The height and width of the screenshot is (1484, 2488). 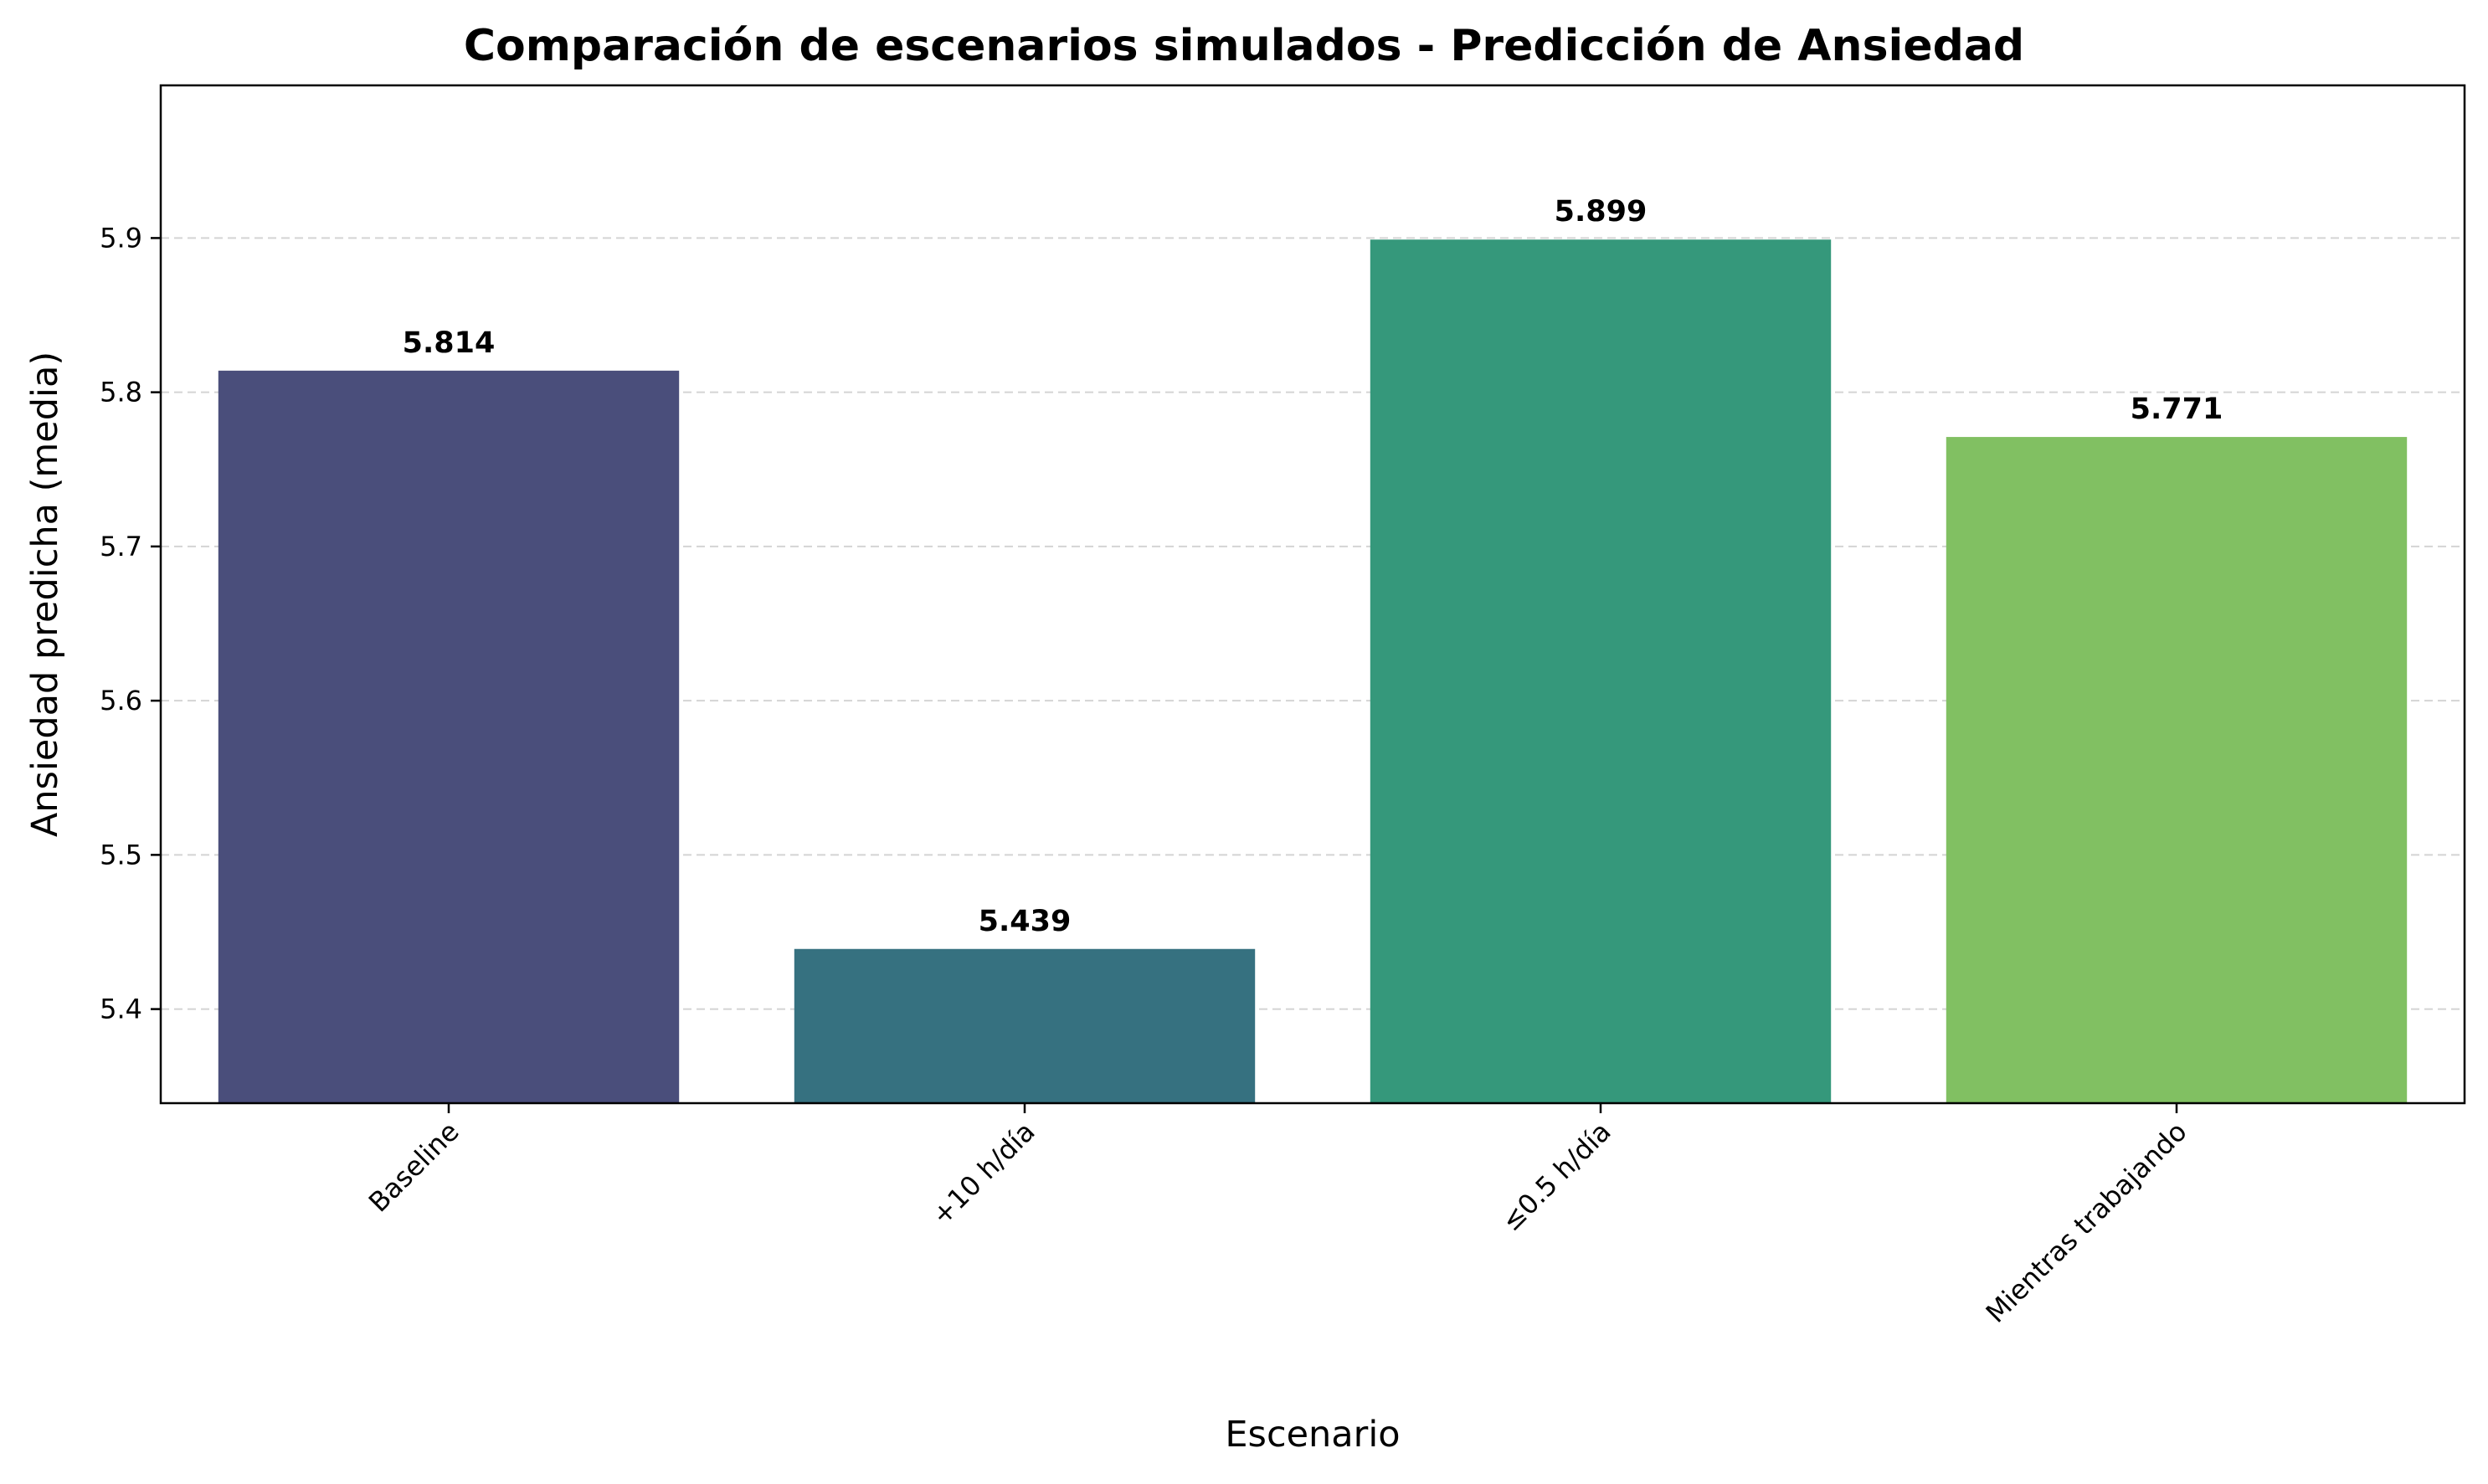 I want to click on y-tick-label: 5.6, so click(x=121, y=700).